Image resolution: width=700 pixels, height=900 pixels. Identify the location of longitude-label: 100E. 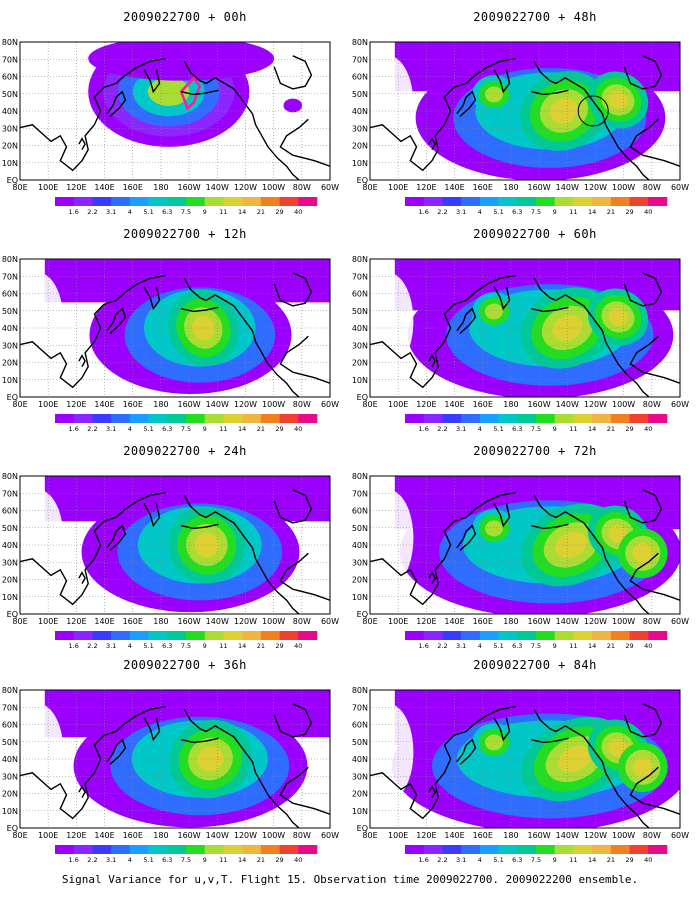
(398, 404).